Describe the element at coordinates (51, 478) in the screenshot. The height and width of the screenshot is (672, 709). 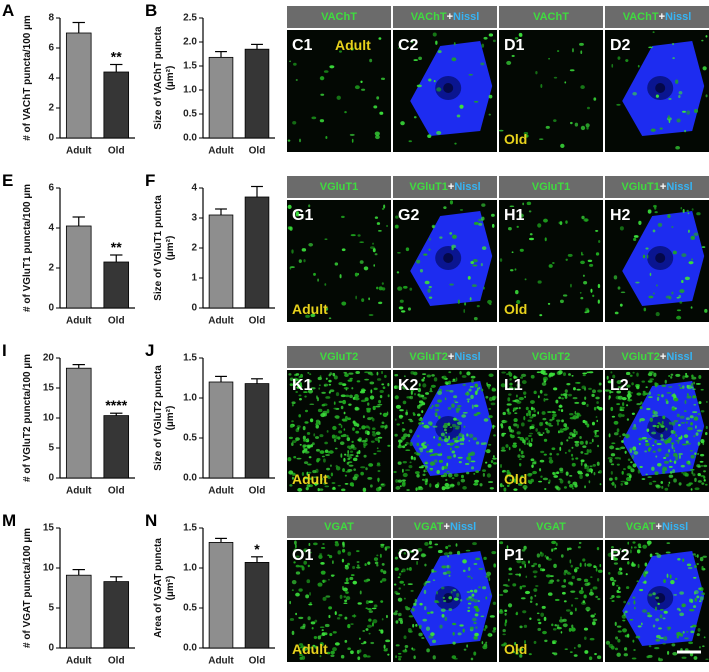
I see `y-tick-label: 0` at that location.